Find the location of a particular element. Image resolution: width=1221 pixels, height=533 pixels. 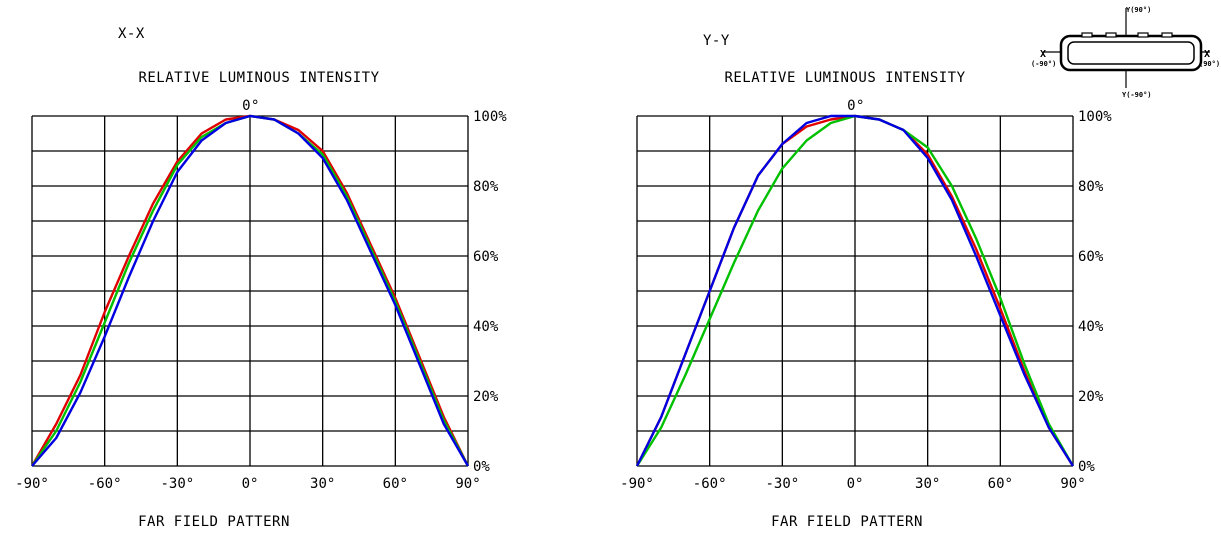

top-angle-label-x-x: 0° is located at coordinates (251, 106).